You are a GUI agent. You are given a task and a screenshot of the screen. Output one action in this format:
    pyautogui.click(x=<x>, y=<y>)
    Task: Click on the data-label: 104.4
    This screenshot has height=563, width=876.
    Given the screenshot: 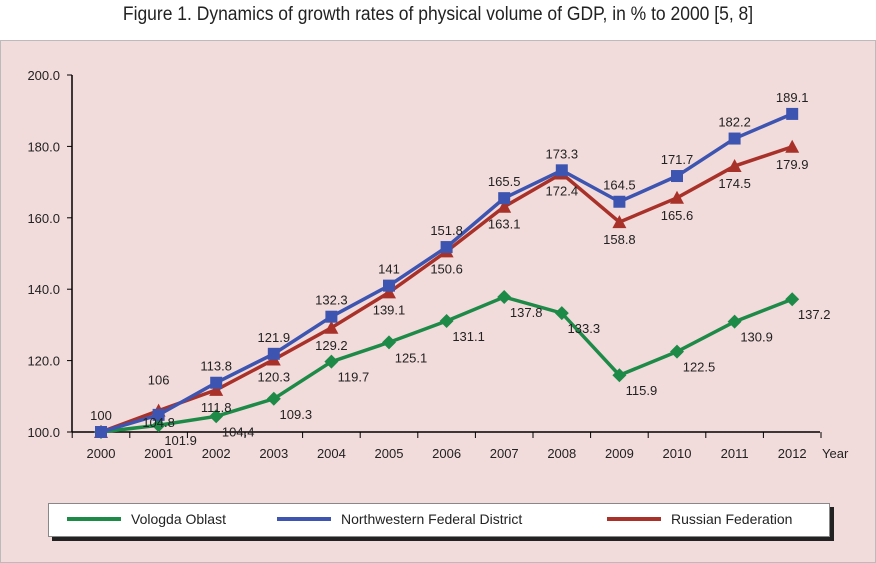 What is the action you would take?
    pyautogui.click(x=238, y=431)
    